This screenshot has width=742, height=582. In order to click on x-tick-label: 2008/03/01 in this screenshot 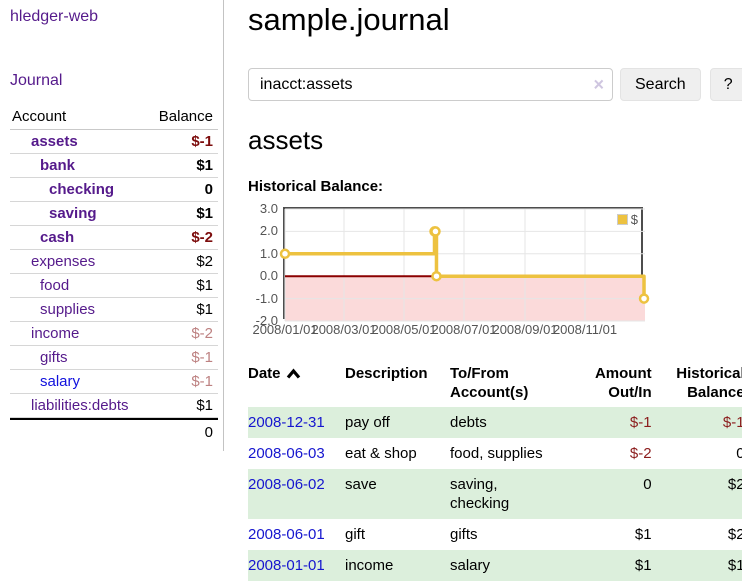, I will do `click(344, 329)`.